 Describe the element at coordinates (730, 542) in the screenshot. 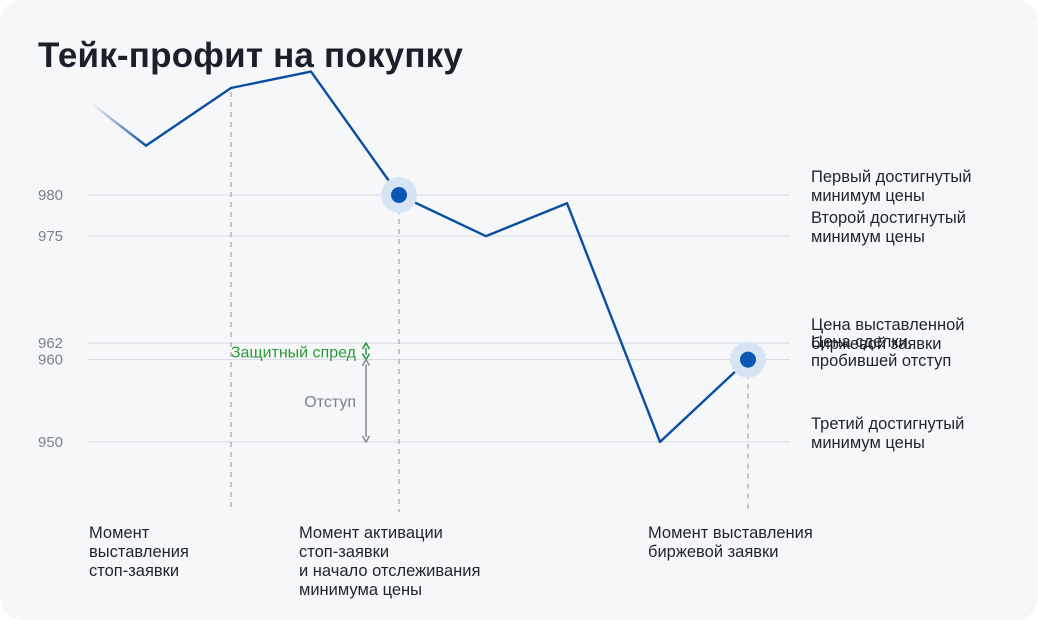

I see `moment-label: Момент выставления биржевой заявки` at that location.